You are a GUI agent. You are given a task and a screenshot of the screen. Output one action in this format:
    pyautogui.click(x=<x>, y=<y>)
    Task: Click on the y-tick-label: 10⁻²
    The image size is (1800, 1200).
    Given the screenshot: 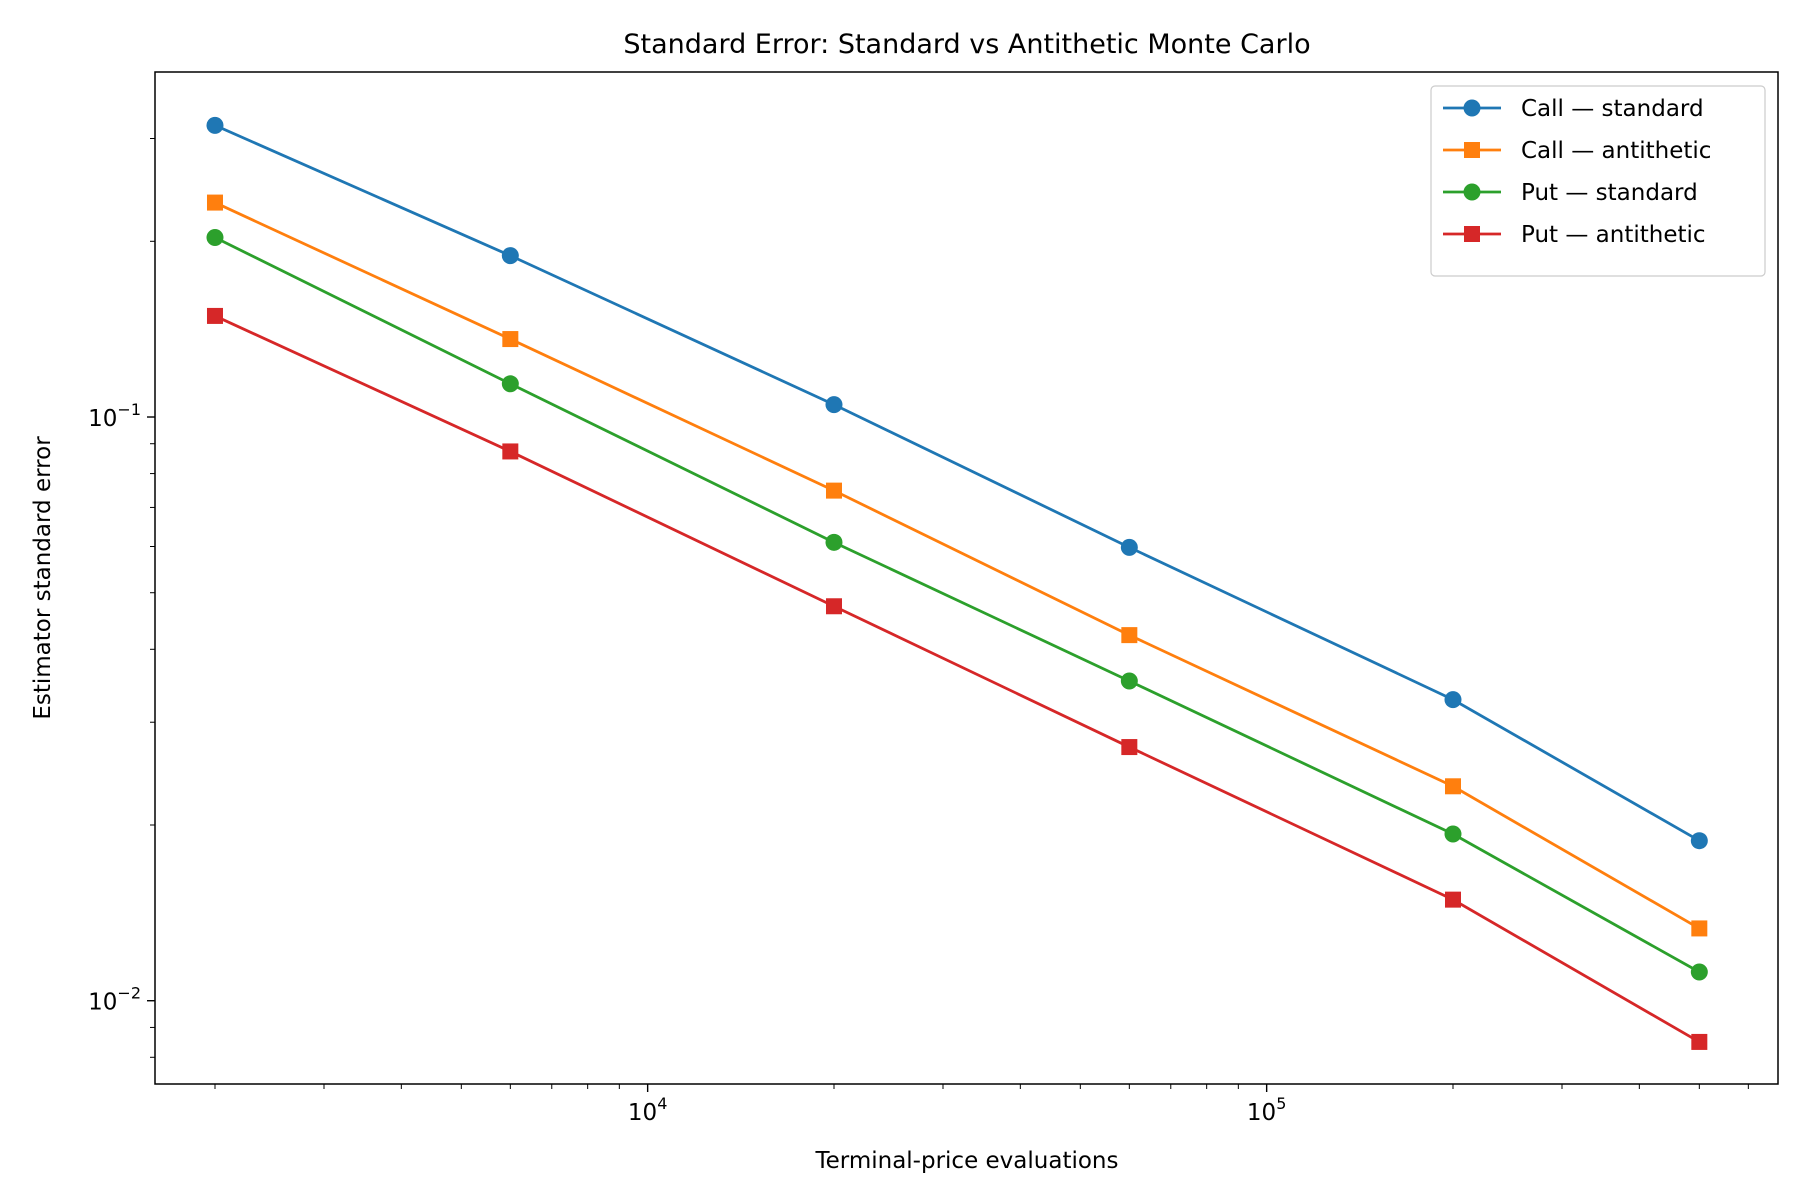 What is the action you would take?
    pyautogui.click(x=114, y=1000)
    